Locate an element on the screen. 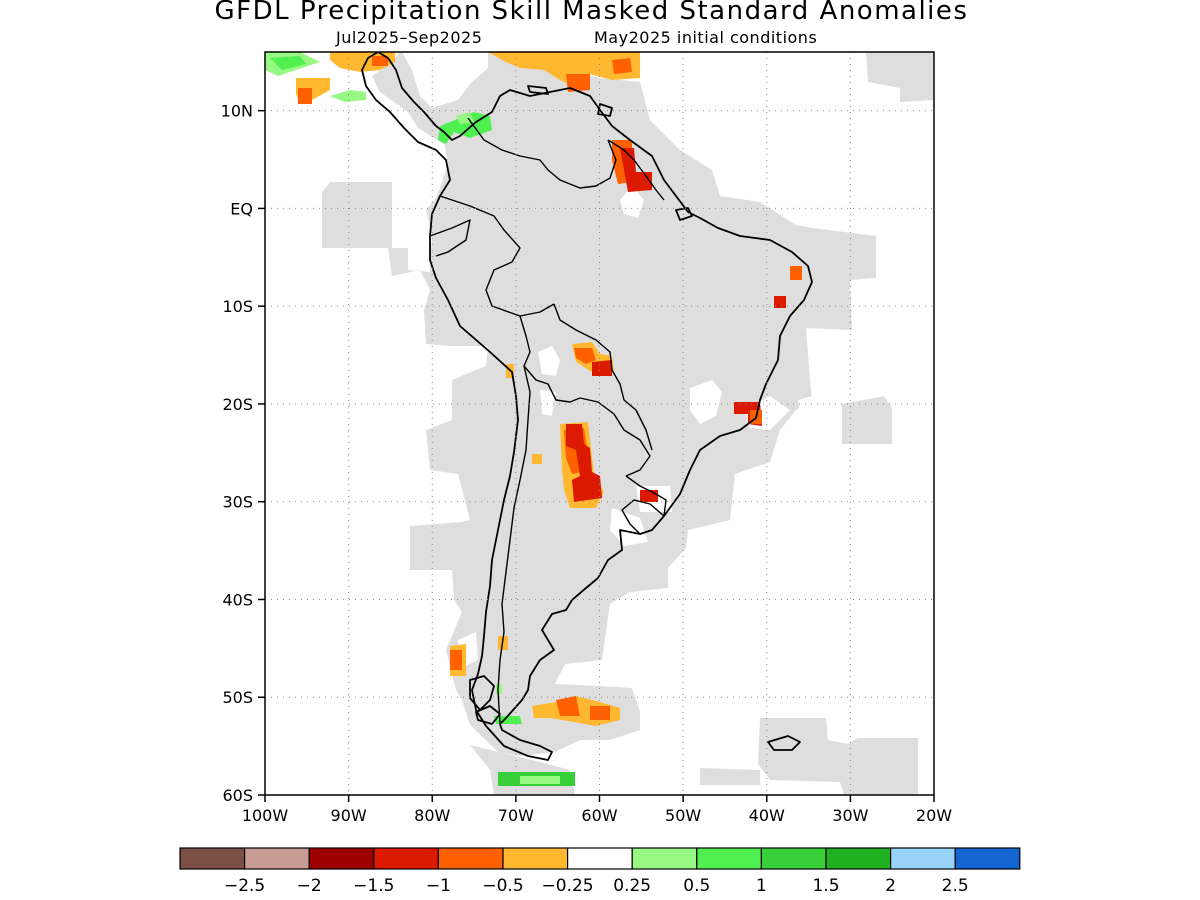 The image size is (1200, 900). skill-mask-atlantic-strip is located at coordinates (730, 776).